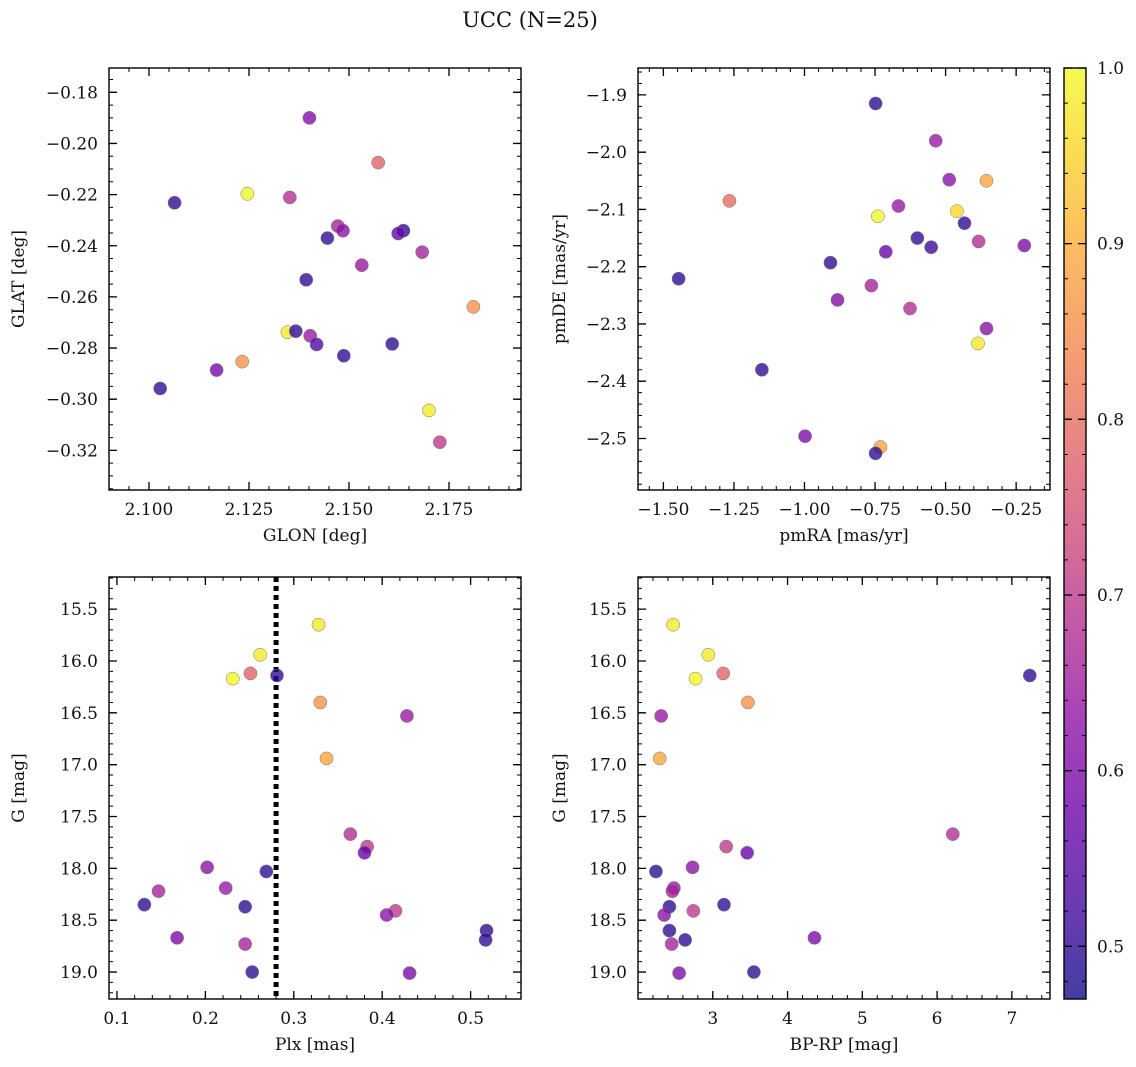 The width and height of the screenshot is (1136, 1067). I want to click on y-tick-label: 18.5, so click(79, 921).